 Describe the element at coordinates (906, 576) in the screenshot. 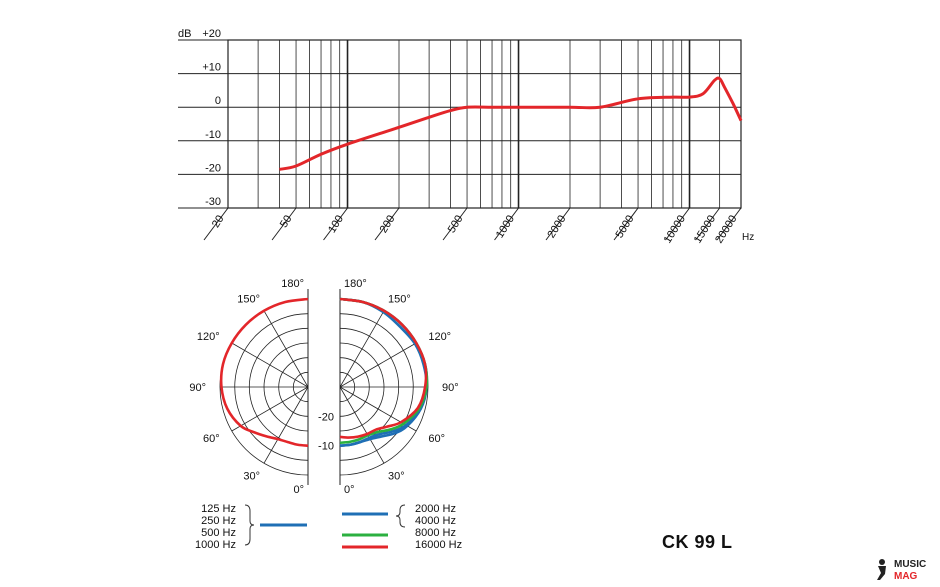

I see `watermark-line2: MAG` at that location.